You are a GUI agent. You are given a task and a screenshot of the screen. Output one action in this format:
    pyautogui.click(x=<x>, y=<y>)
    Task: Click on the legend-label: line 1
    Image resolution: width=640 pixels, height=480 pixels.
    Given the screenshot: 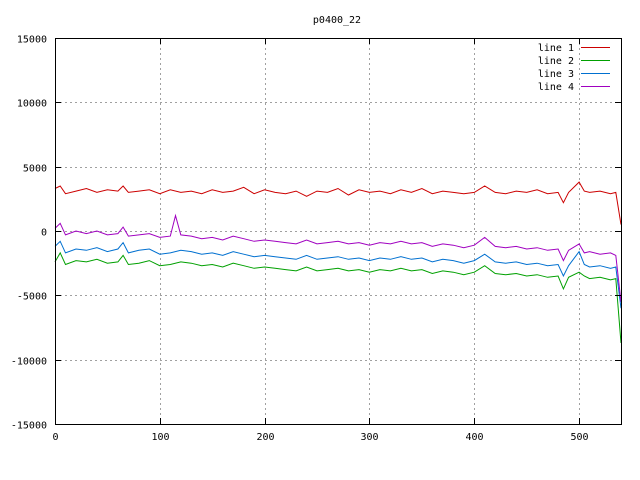 What is the action you would take?
    pyautogui.click(x=556, y=48)
    